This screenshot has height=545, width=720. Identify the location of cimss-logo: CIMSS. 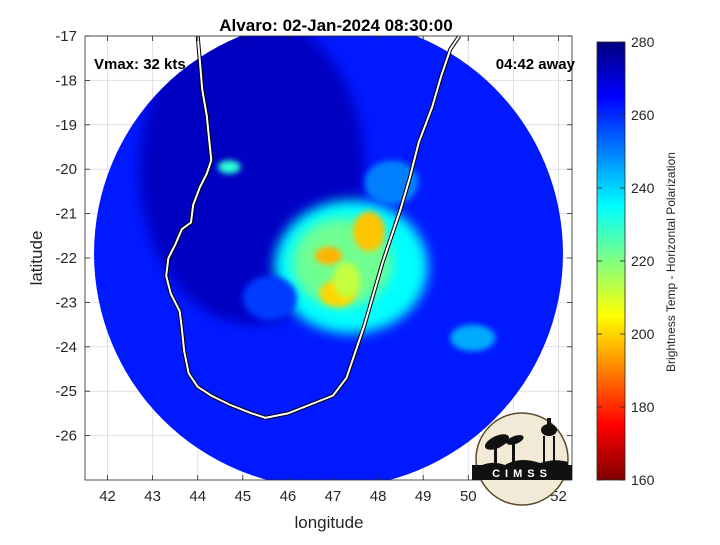
(522, 459).